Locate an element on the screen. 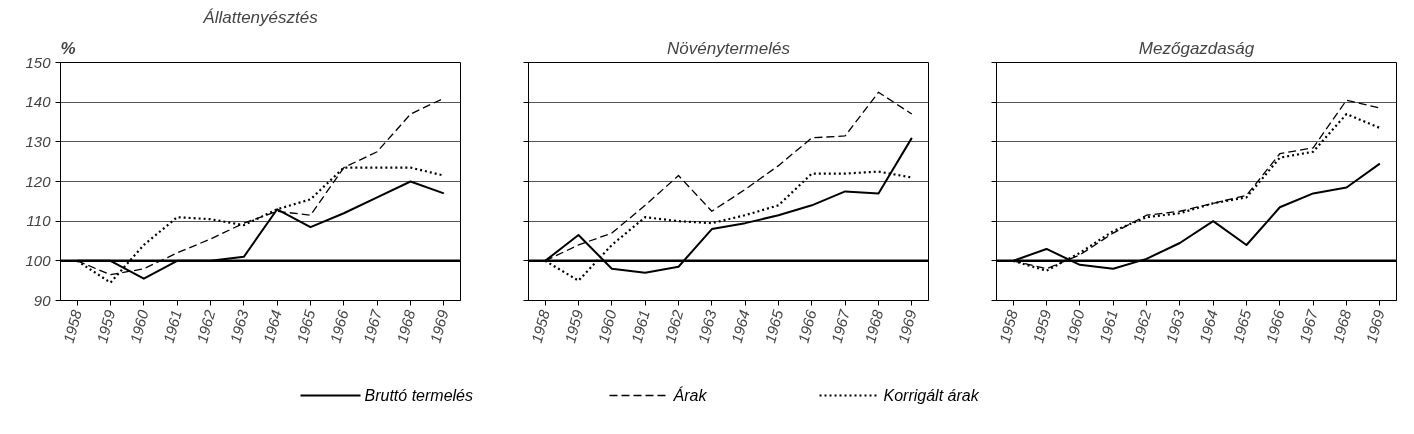 This screenshot has height=434, width=1414. chart-title: Állattenyésztés is located at coordinates (260, 17).